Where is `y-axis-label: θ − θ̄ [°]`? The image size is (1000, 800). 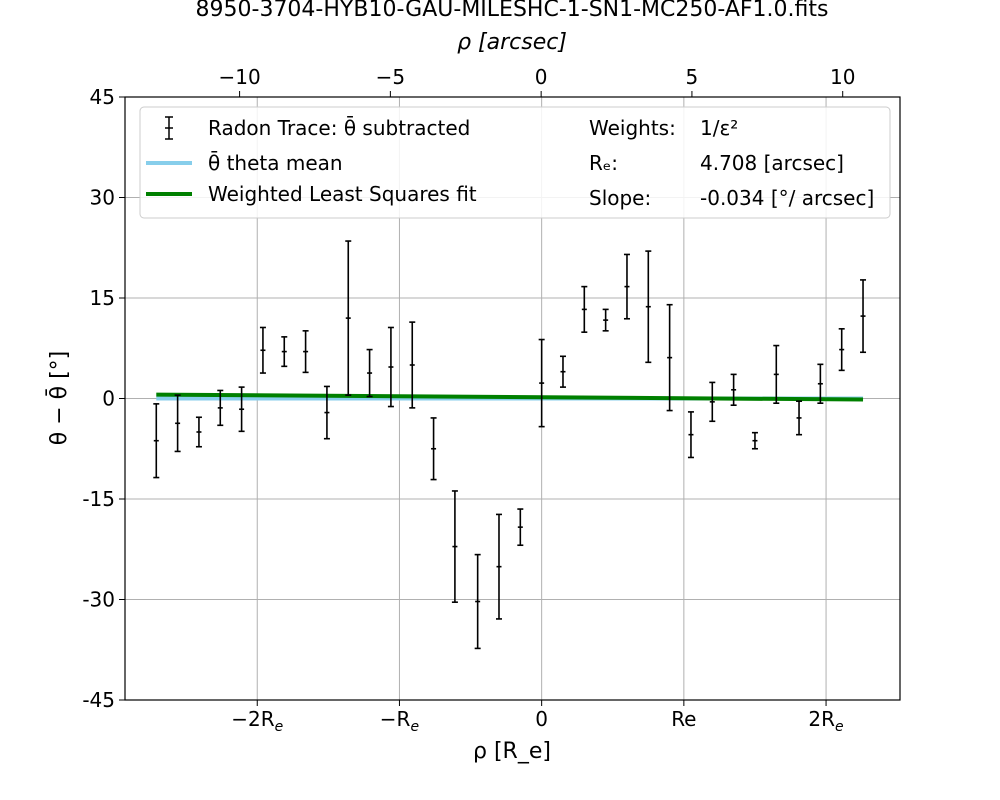
y-axis-label: θ − θ̄ [°] is located at coordinates (59, 398).